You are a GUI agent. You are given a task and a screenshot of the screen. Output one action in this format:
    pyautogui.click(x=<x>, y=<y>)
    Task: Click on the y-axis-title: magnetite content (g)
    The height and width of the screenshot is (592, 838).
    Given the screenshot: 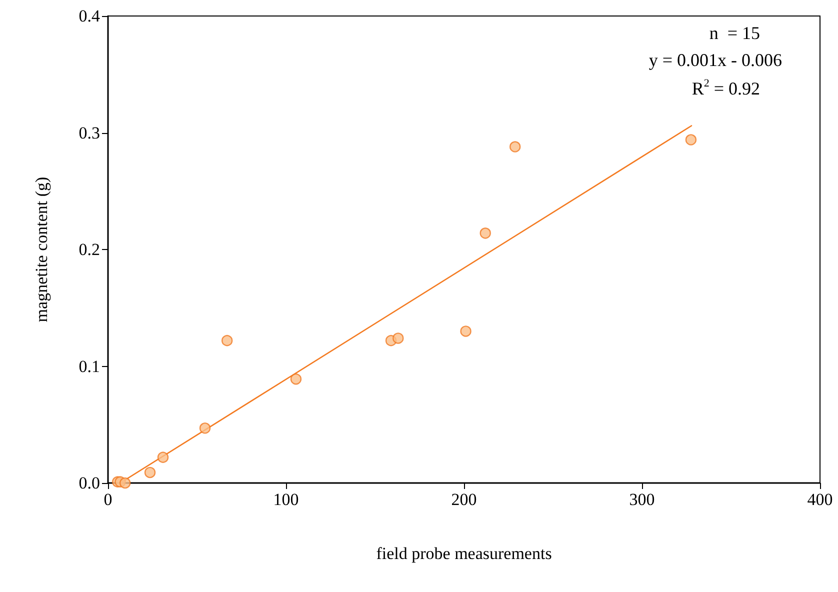 What is the action you would take?
    pyautogui.click(x=41, y=249)
    